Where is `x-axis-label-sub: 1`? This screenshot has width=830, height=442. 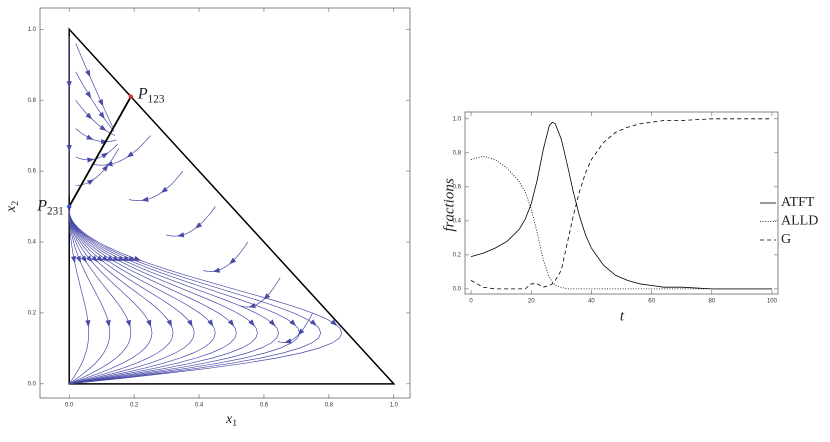
x-axis-label-sub: 1 is located at coordinates (234, 423).